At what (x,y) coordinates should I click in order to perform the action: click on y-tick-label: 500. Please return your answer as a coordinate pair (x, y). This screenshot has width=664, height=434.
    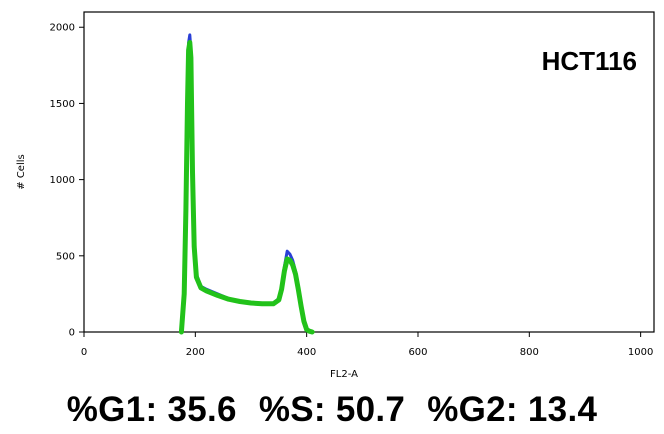
    Looking at the image, I should click on (65, 256).